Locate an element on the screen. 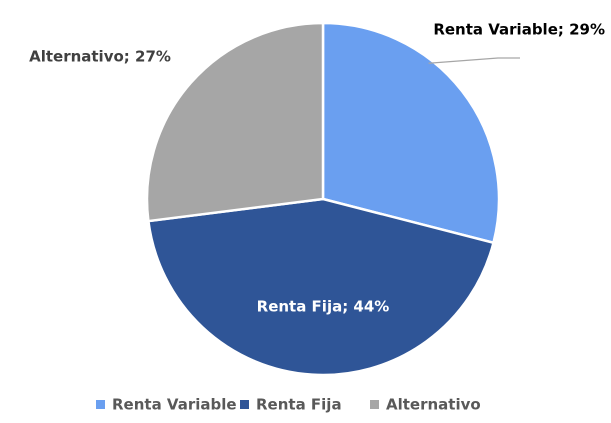  data-label: Renta Variable; 29% is located at coordinates (519, 30).